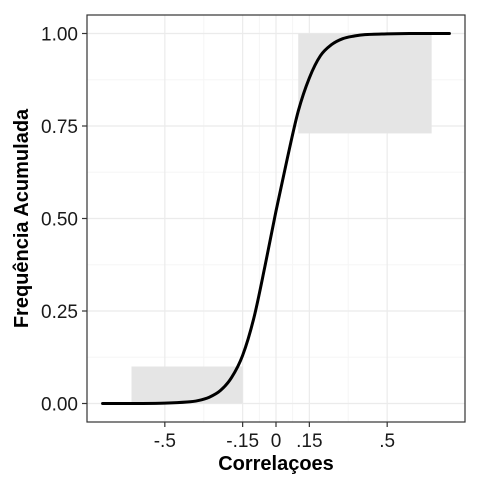 This screenshot has height=480, width=480. What do you see at coordinates (309, 441) in the screenshot?
I see `x-tick-label: .15` at bounding box center [309, 441].